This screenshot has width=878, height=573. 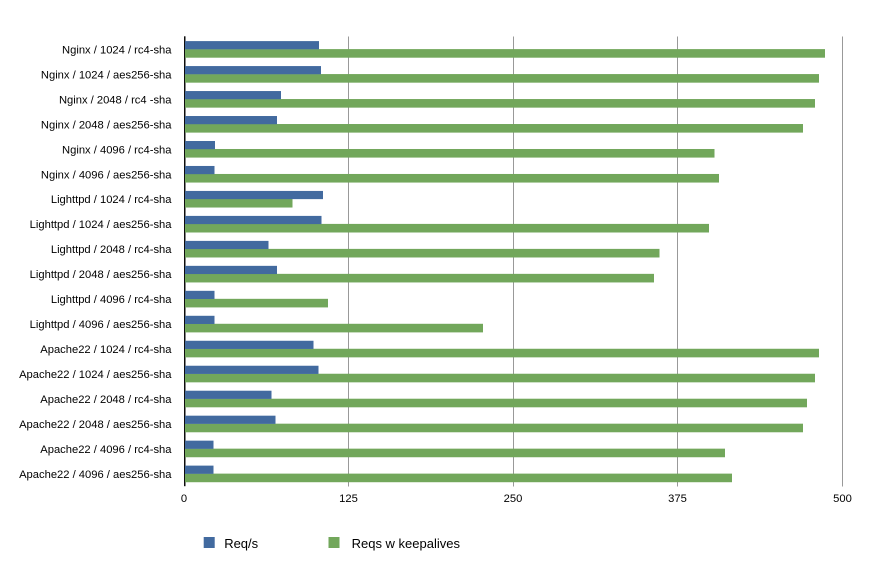 I want to click on svg-text: Lighttpd / 2048 / aes256-sha, so click(x=101, y=275).